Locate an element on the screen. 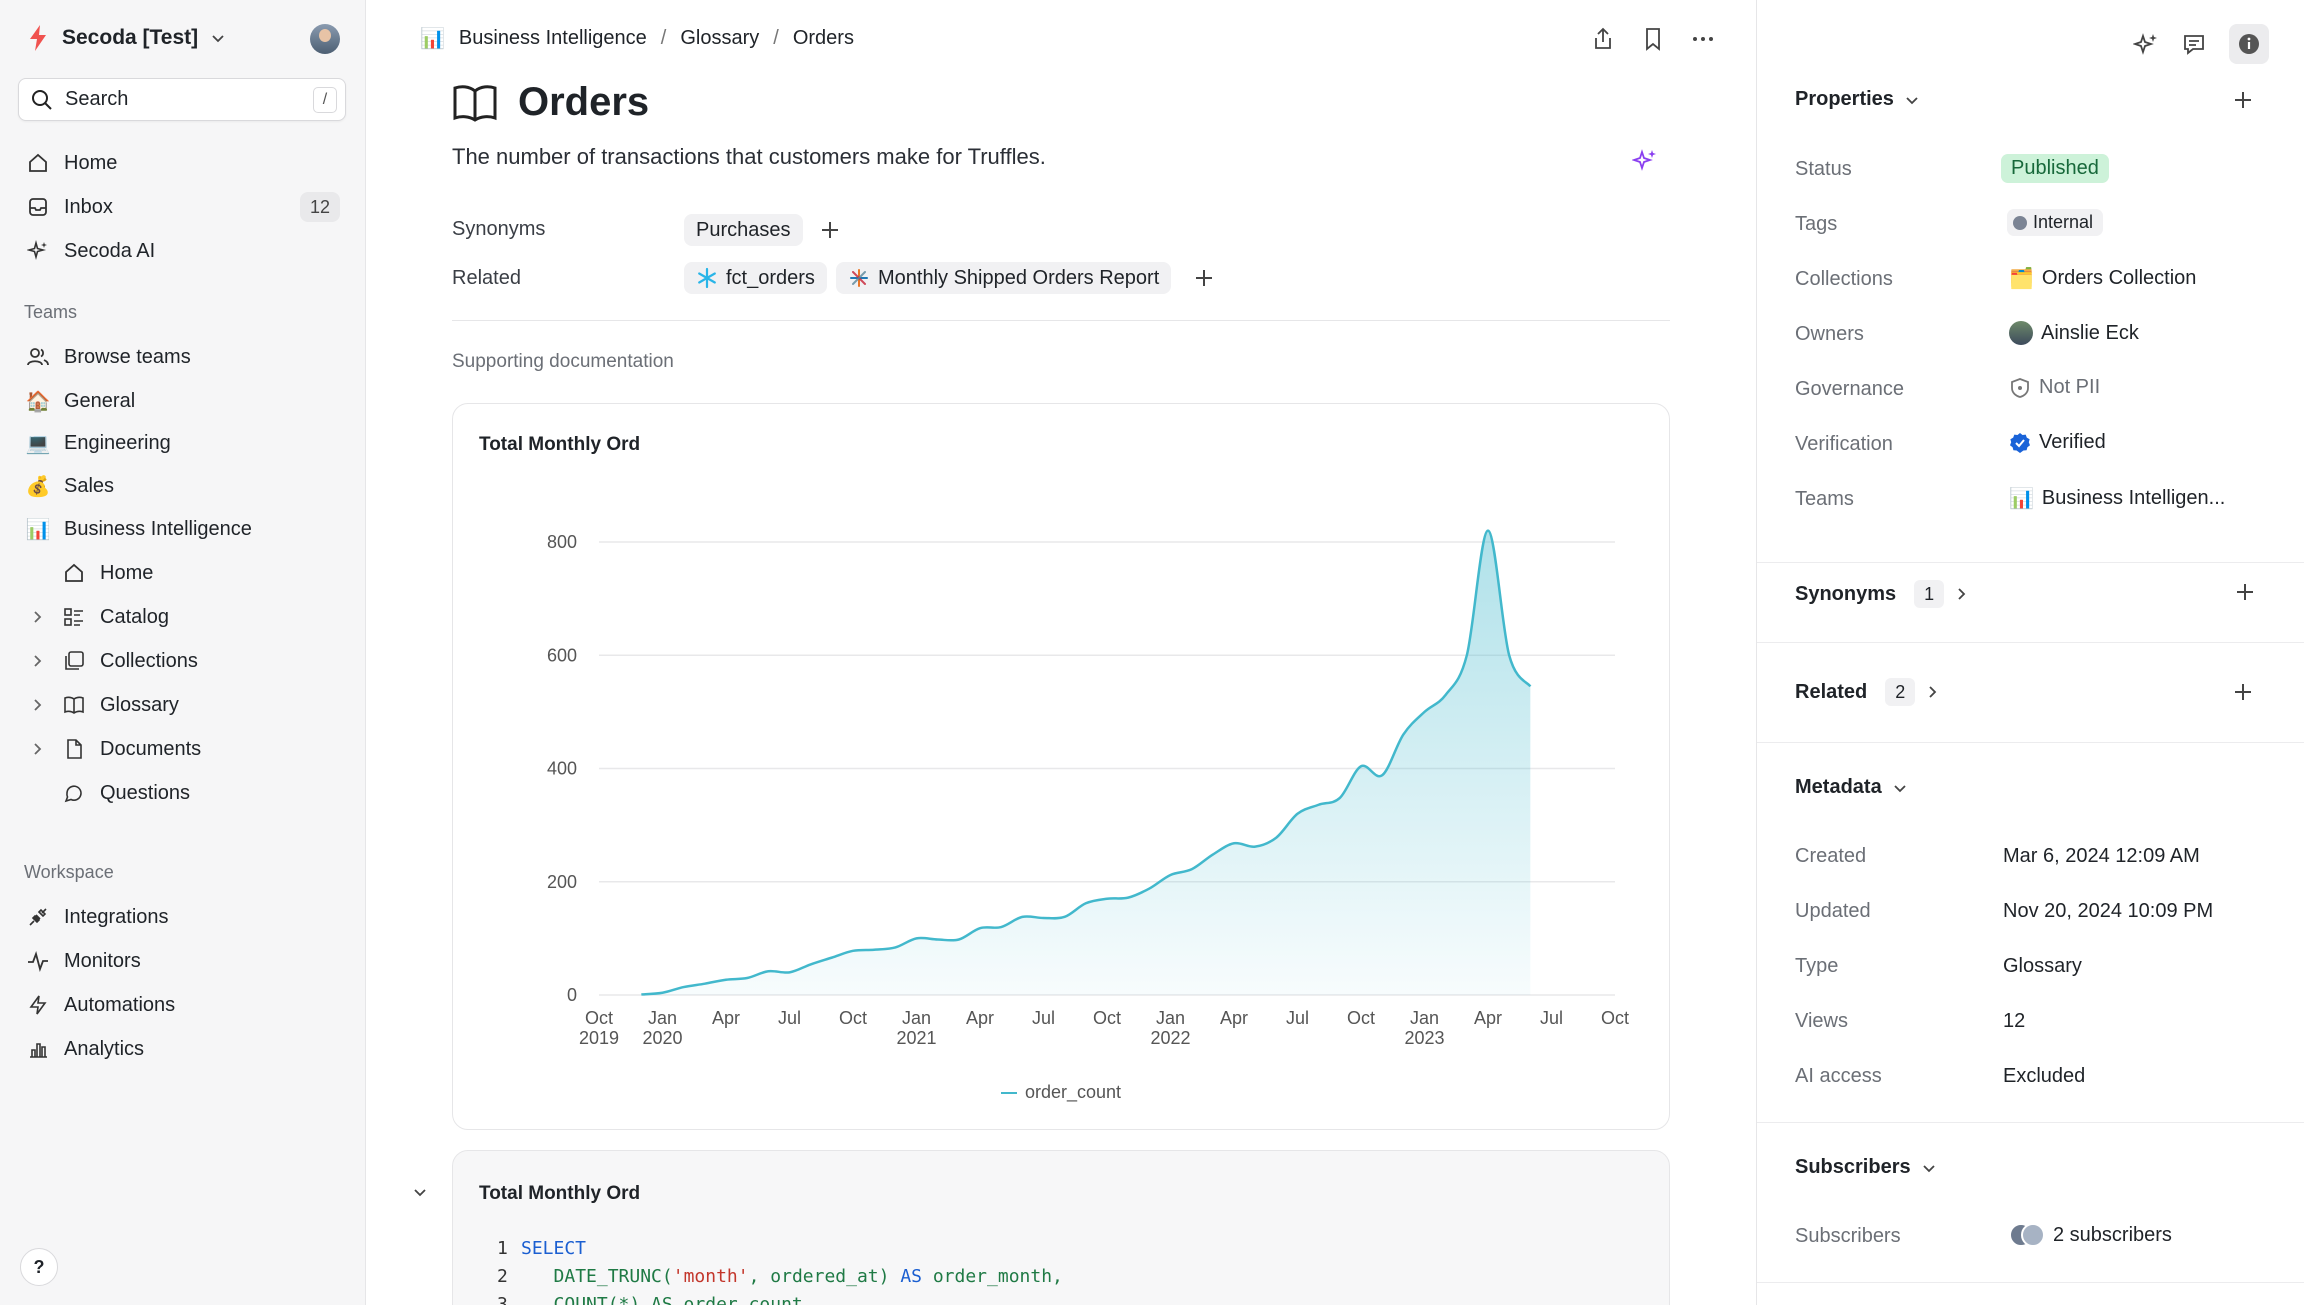 The image size is (2304, 1305). x-tick-year-label: 2023 is located at coordinates (1424, 1038).